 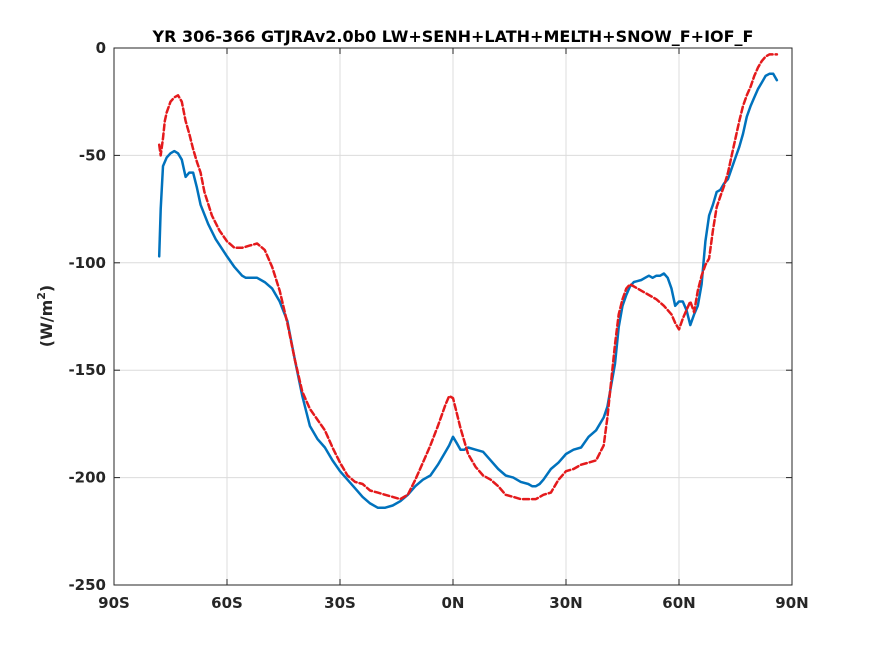 What do you see at coordinates (227, 603) in the screenshot?
I see `x-tick-label: 60S` at bounding box center [227, 603].